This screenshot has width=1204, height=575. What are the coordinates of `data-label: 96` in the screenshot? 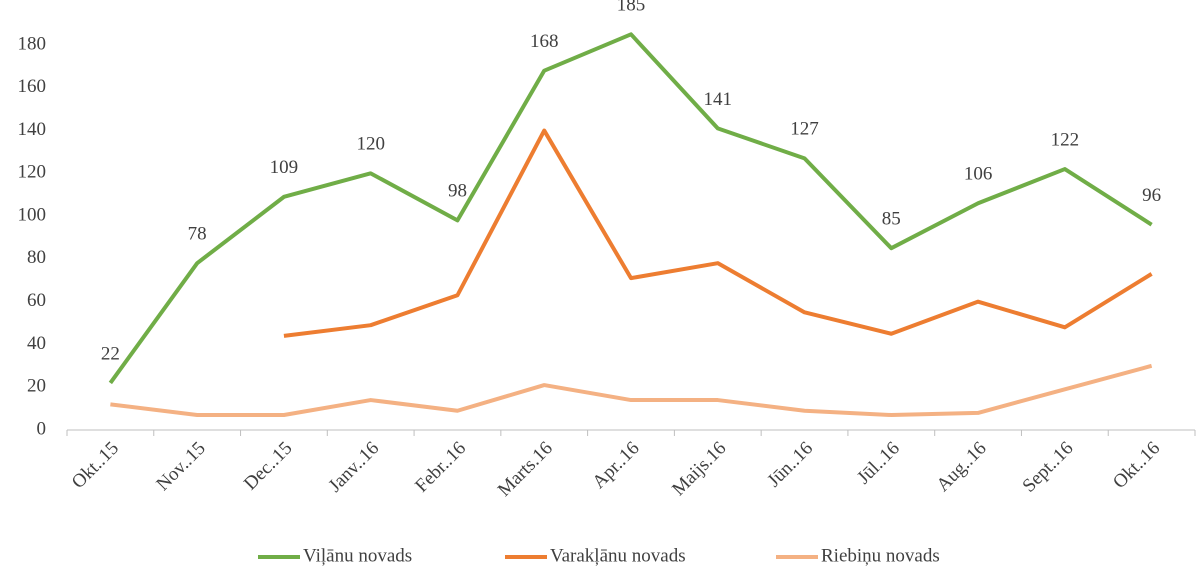 It's located at (1151, 195).